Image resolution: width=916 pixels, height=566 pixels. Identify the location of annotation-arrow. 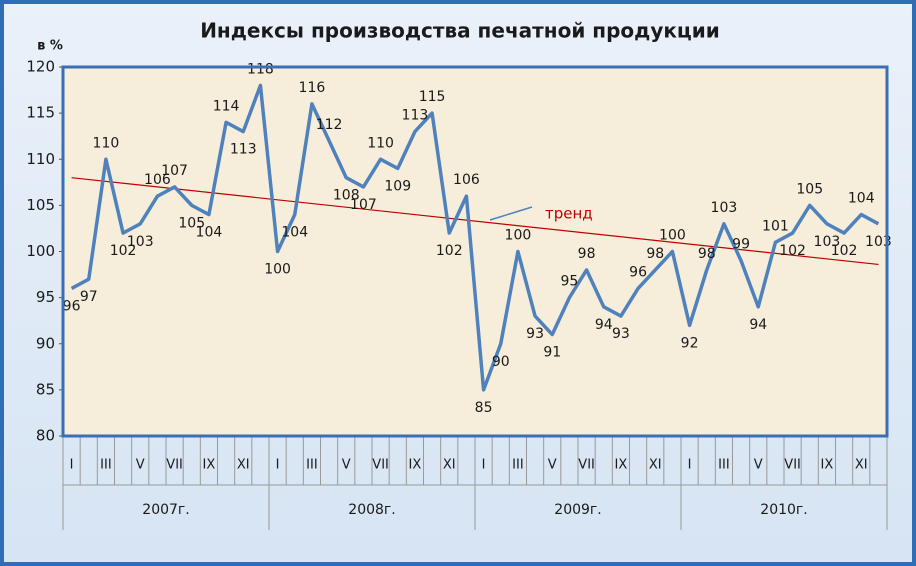
(511, 213).